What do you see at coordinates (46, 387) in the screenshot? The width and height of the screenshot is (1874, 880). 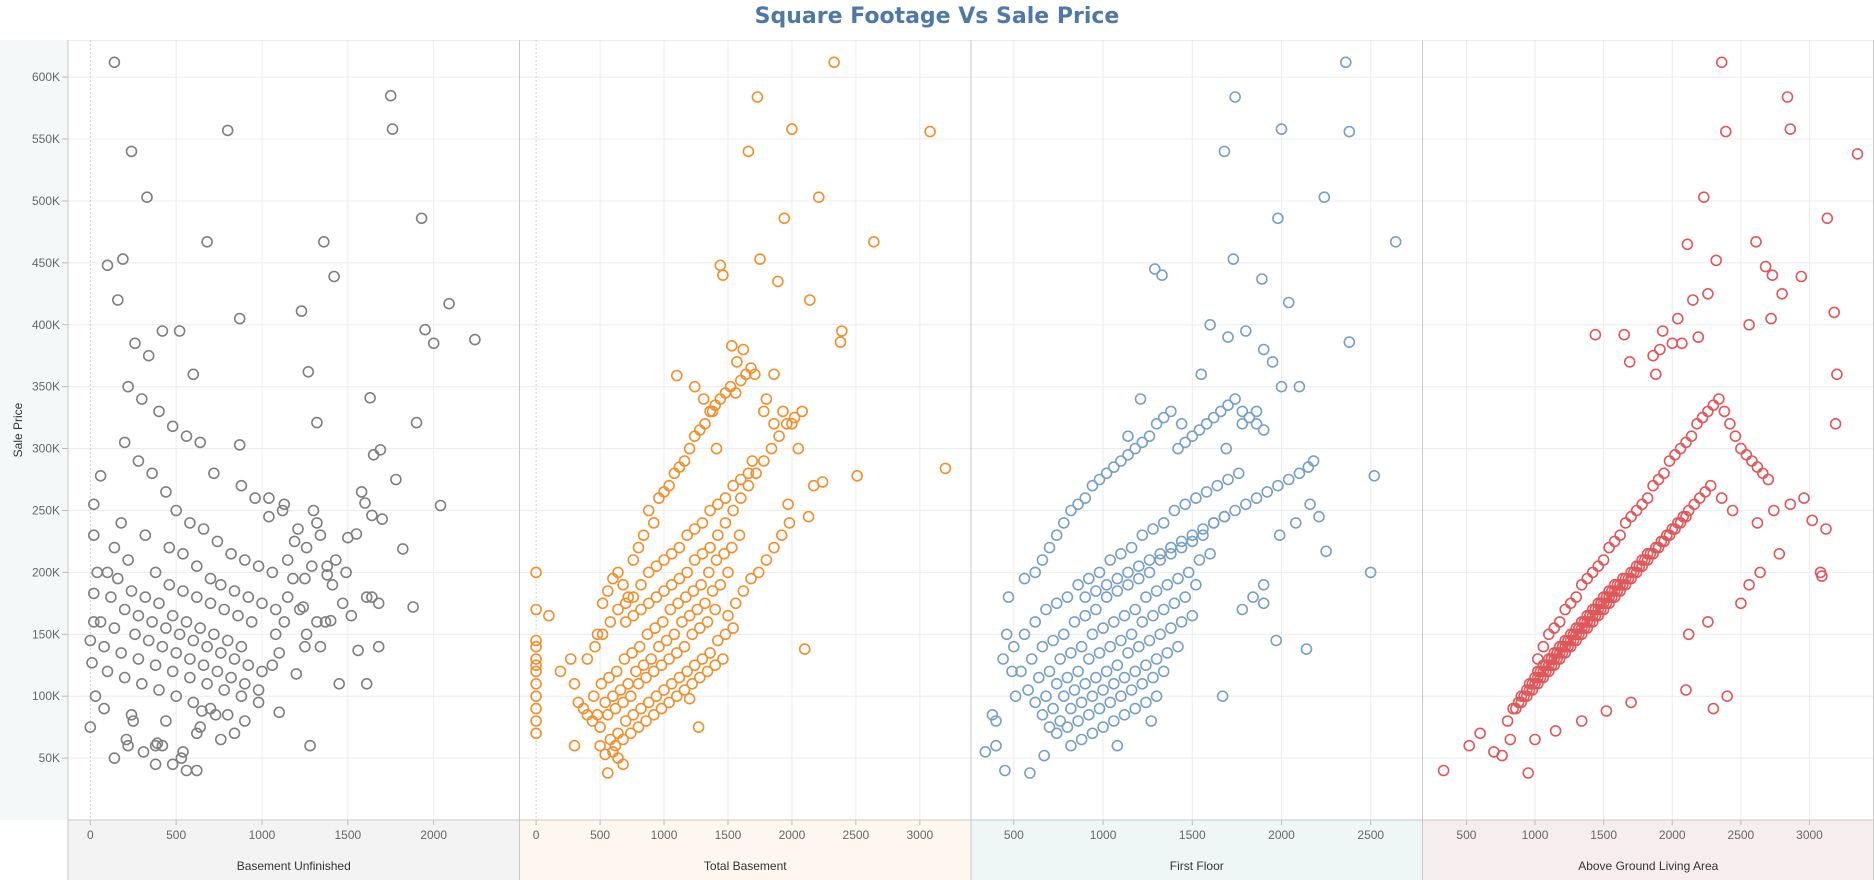 I see `y-tick-label: 350K` at bounding box center [46, 387].